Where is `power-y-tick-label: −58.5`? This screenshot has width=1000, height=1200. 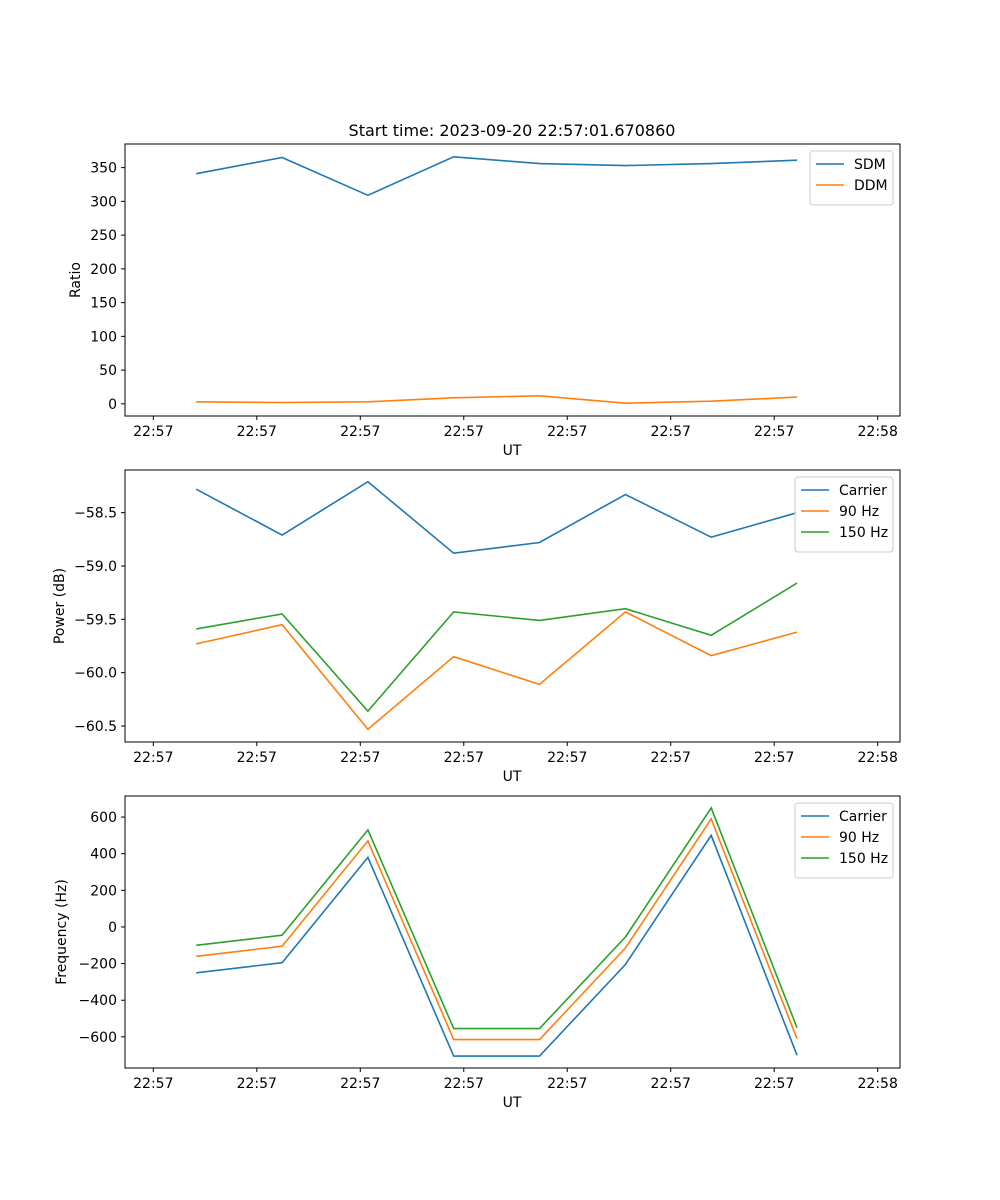
power-y-tick-label: −58.5 is located at coordinates (95, 514).